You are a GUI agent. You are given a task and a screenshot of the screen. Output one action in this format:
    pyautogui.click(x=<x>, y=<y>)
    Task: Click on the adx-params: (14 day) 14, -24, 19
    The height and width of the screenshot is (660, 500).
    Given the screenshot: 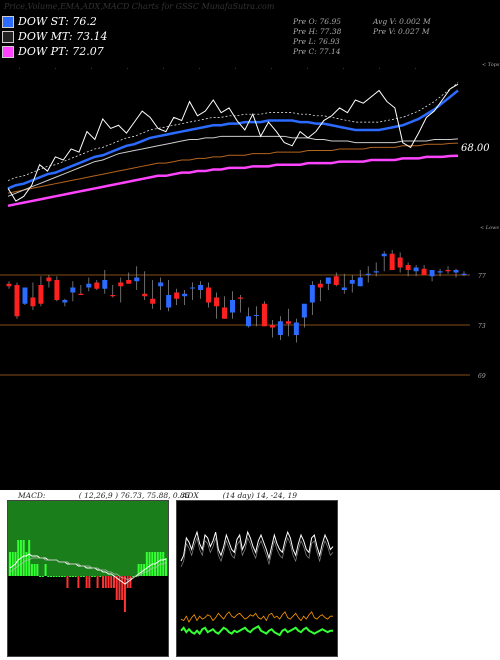 What is the action you would take?
    pyautogui.click(x=259, y=495)
    